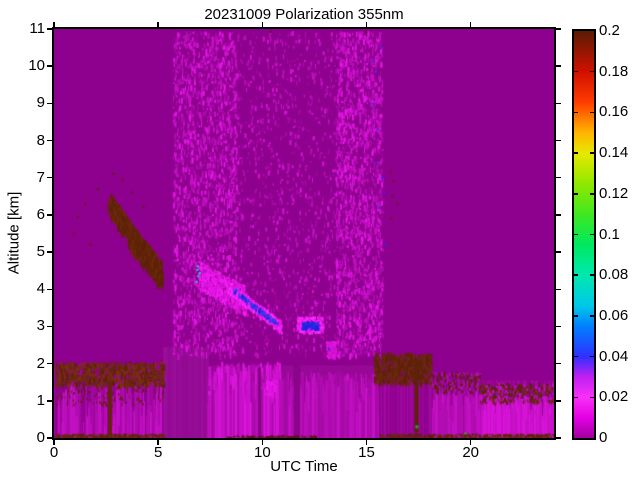  Describe the element at coordinates (54, 452) in the screenshot. I see `x-tick-label: 0` at that location.